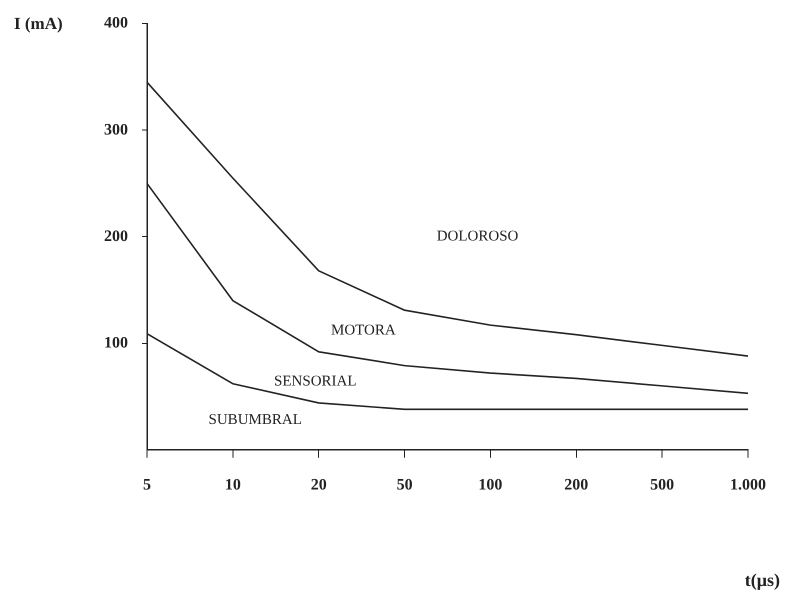  Describe the element at coordinates (255, 420) in the screenshot. I see `annotation: SUBUMBRAL` at that location.